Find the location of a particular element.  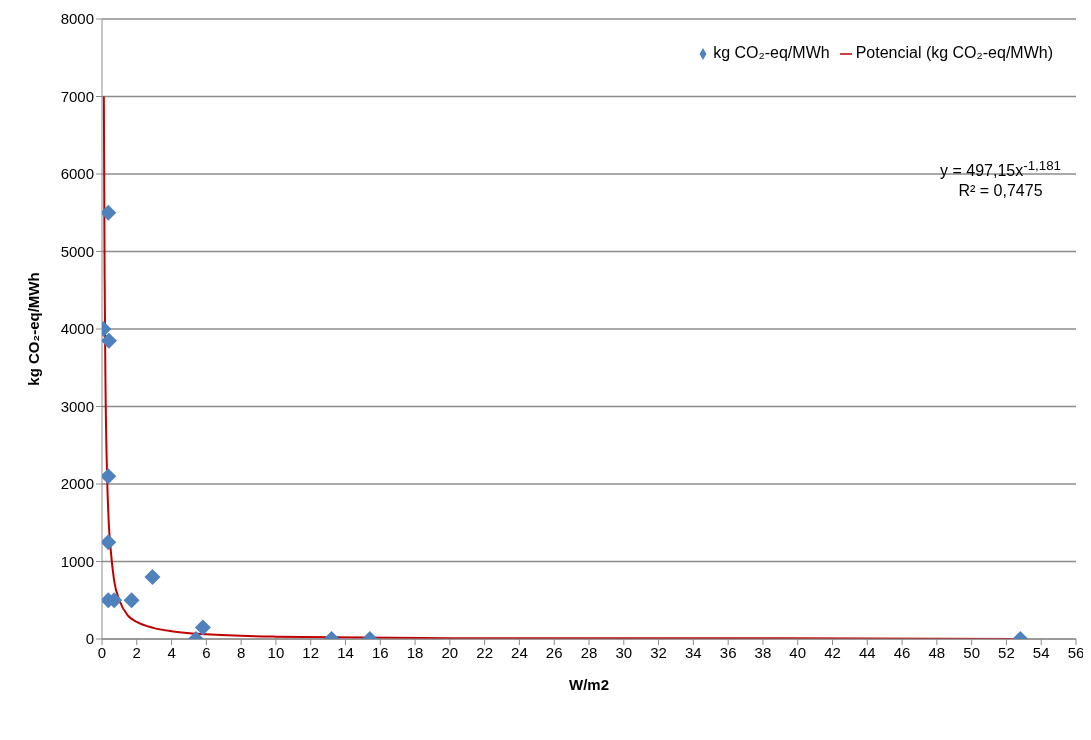

equation-text: y = 497,15x$^{-1,181}$ R² = 0,7475 is located at coordinates (1000, 179).